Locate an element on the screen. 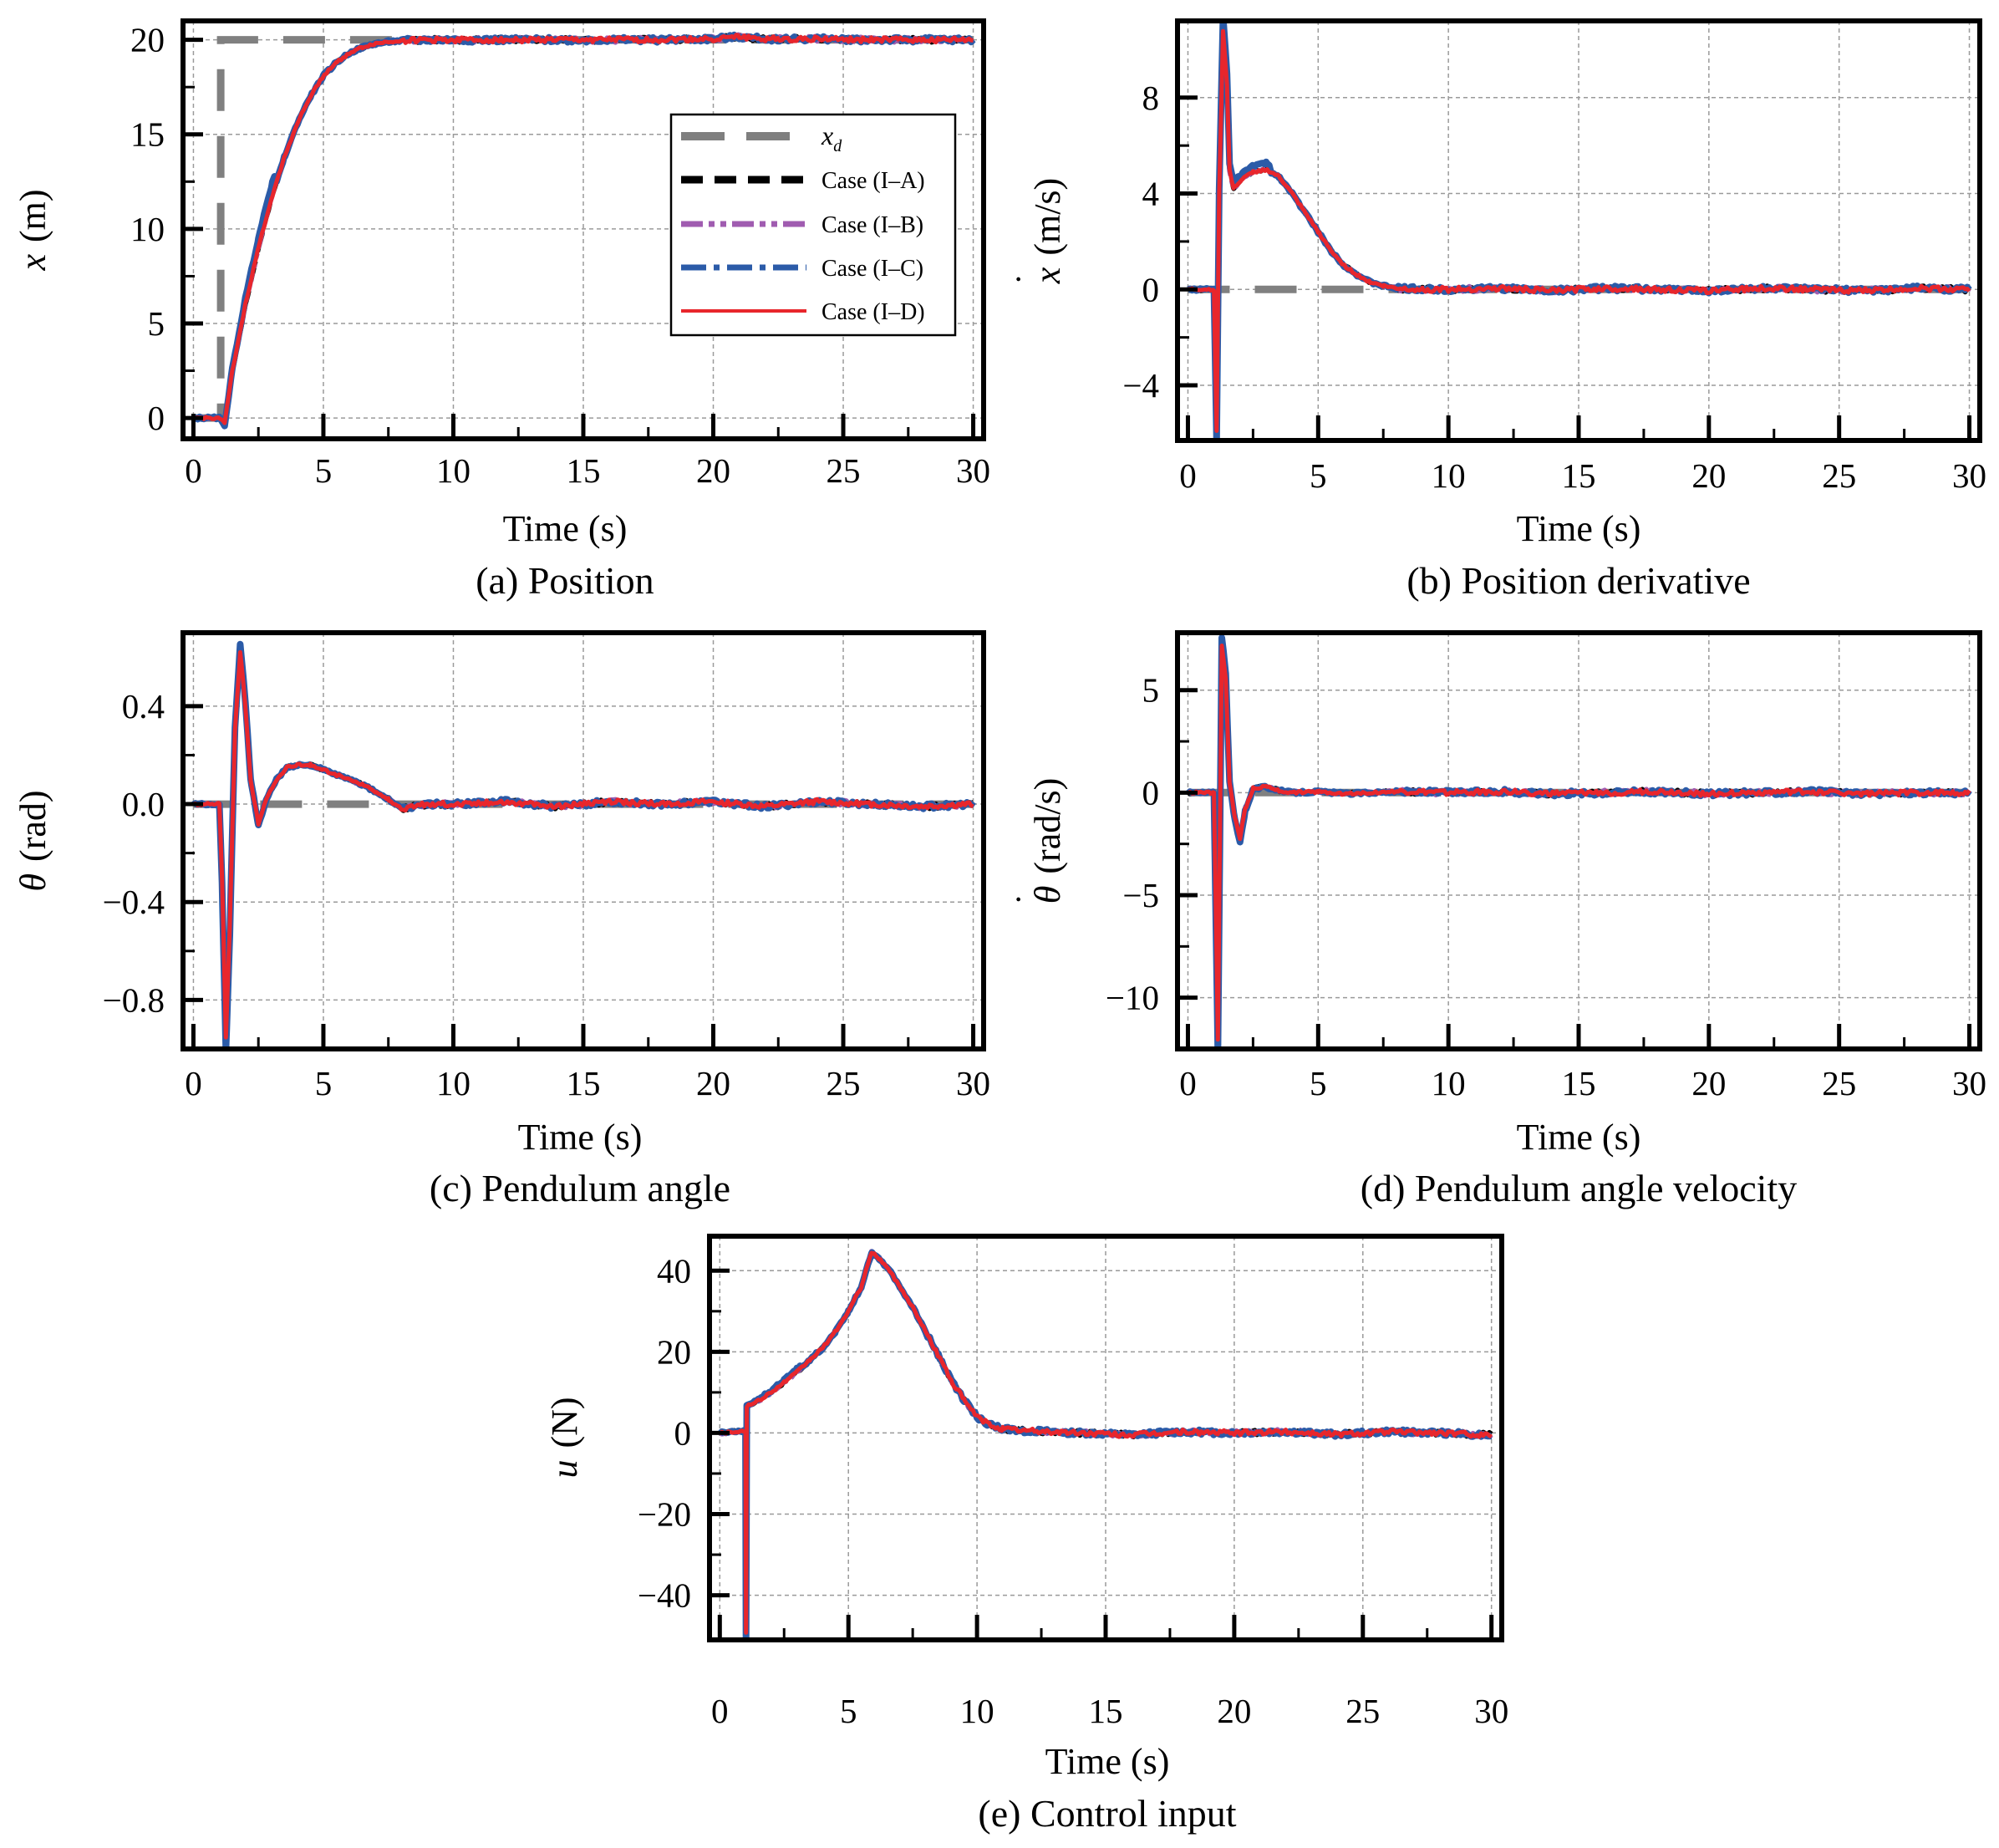 Image resolution: width=1999 pixels, height=1848 pixels. ylabel-unit-b: (m/s) is located at coordinates (1047, 217).